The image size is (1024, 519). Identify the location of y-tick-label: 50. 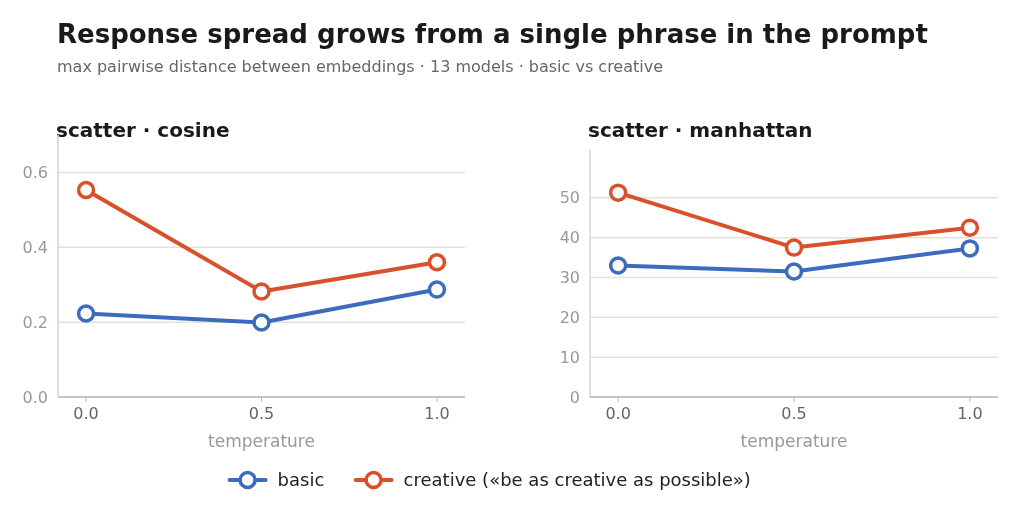
(569, 198).